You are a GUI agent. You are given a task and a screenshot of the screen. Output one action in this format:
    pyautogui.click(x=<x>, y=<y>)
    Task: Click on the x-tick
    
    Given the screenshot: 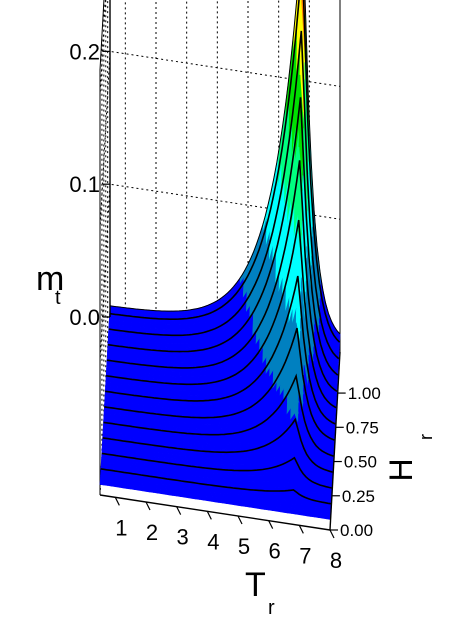 What is the action you would take?
    pyautogui.click(x=179, y=510)
    